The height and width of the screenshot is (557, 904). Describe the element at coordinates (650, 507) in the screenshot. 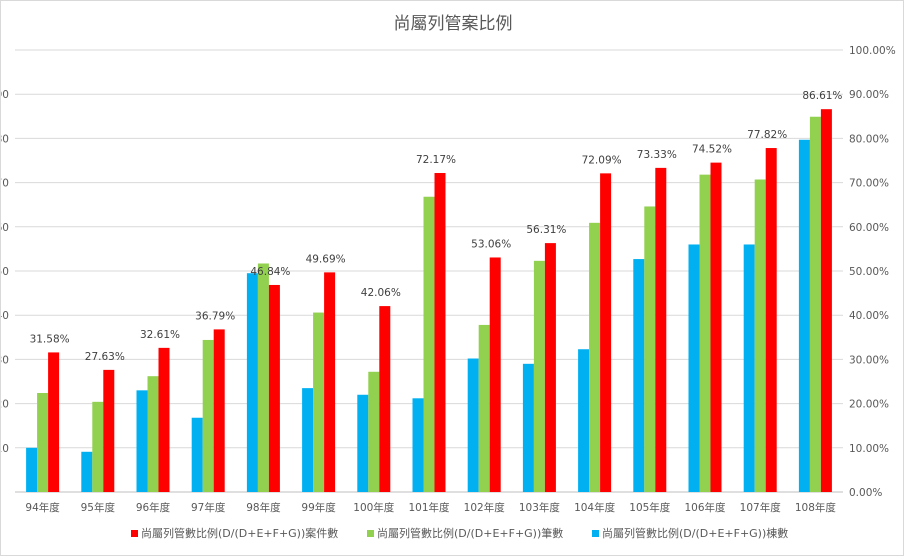

I see `x-tick-label: 105年度` at that location.